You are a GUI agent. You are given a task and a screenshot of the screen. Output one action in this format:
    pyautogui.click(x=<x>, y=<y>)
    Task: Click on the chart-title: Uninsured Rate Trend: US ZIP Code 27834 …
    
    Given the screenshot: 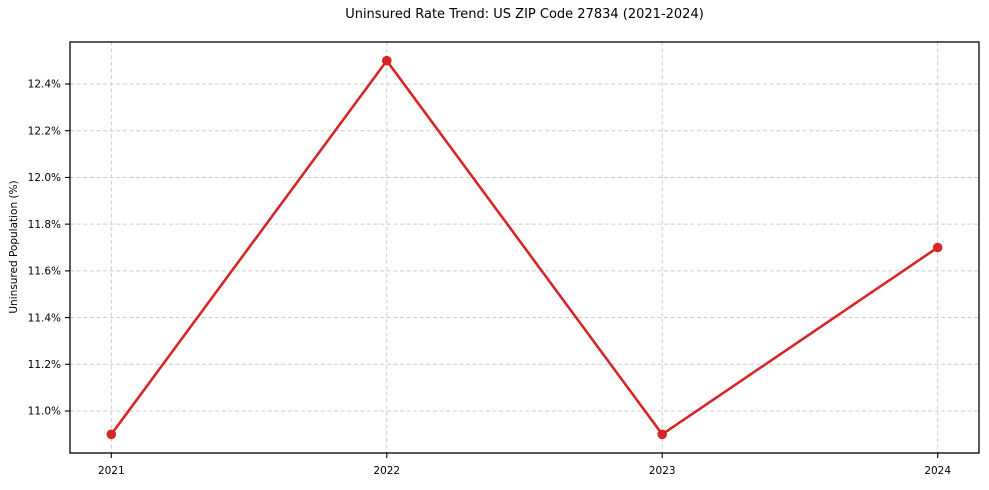 What is the action you would take?
    pyautogui.click(x=524, y=14)
    